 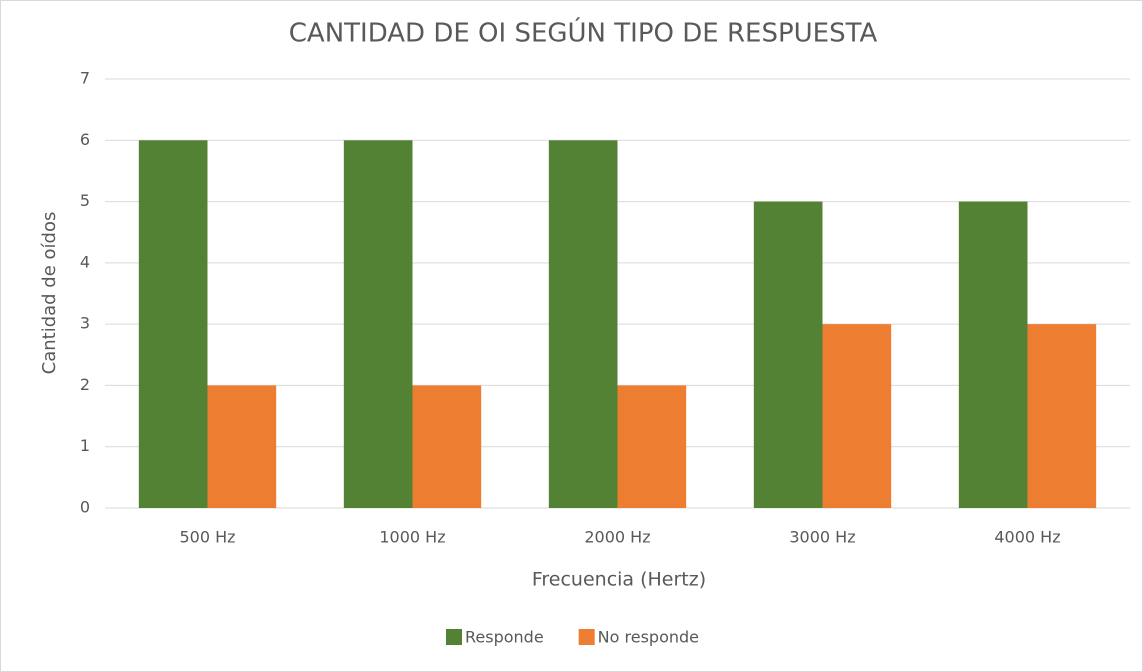 I want to click on x-tick-label: 3000 Hz, so click(x=822, y=537).